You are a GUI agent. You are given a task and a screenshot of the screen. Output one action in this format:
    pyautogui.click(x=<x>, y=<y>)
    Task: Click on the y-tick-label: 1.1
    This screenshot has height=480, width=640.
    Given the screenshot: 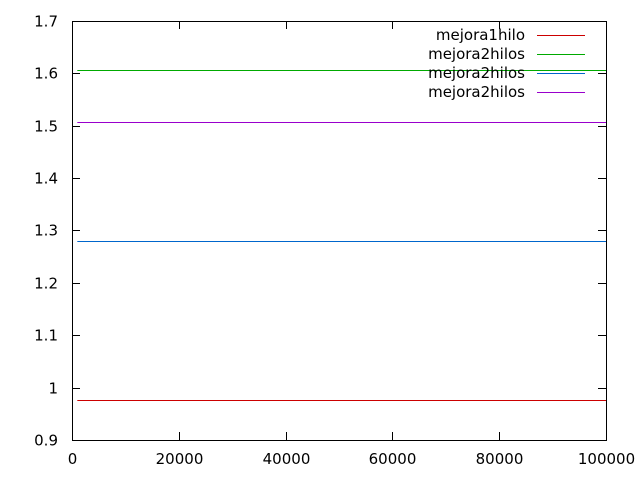 What is the action you would take?
    pyautogui.click(x=46, y=336)
    